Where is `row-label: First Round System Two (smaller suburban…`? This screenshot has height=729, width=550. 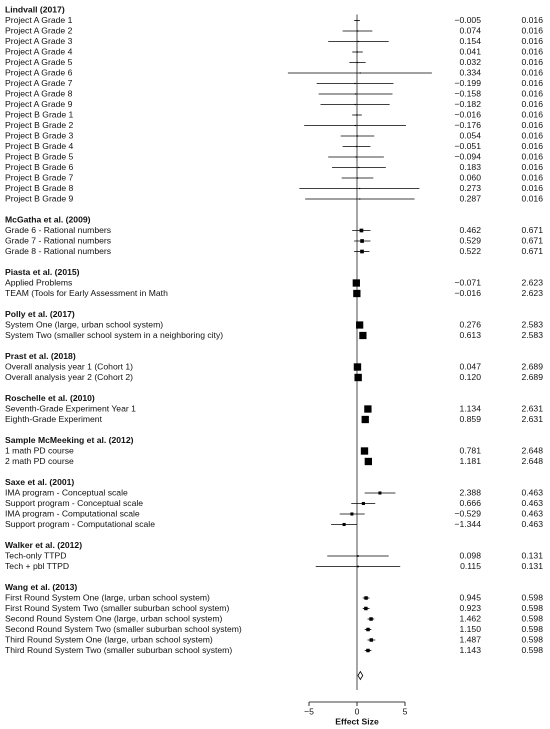 row-label: First Round System Two (smaller suburban… is located at coordinates (117, 608).